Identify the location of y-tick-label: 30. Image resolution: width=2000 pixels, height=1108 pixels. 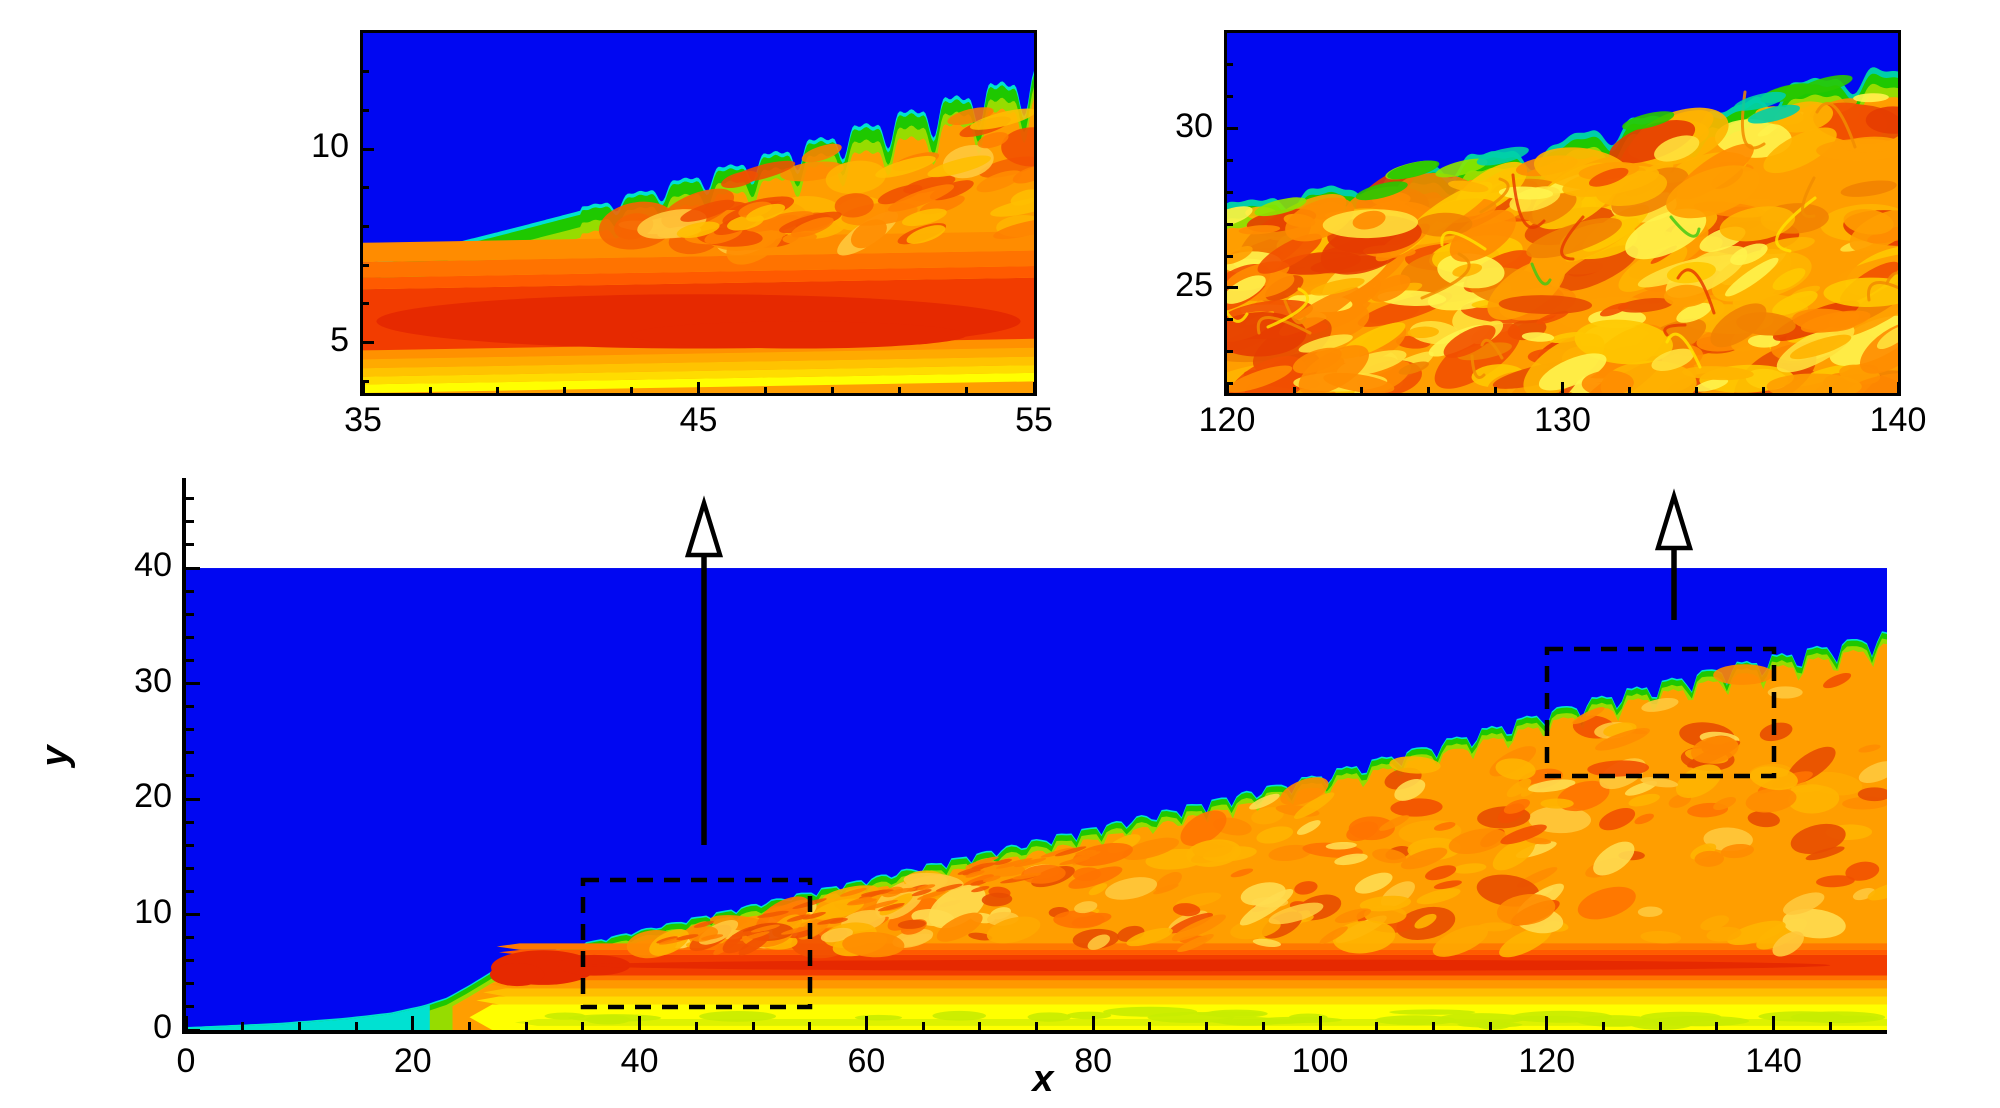
(1194, 125).